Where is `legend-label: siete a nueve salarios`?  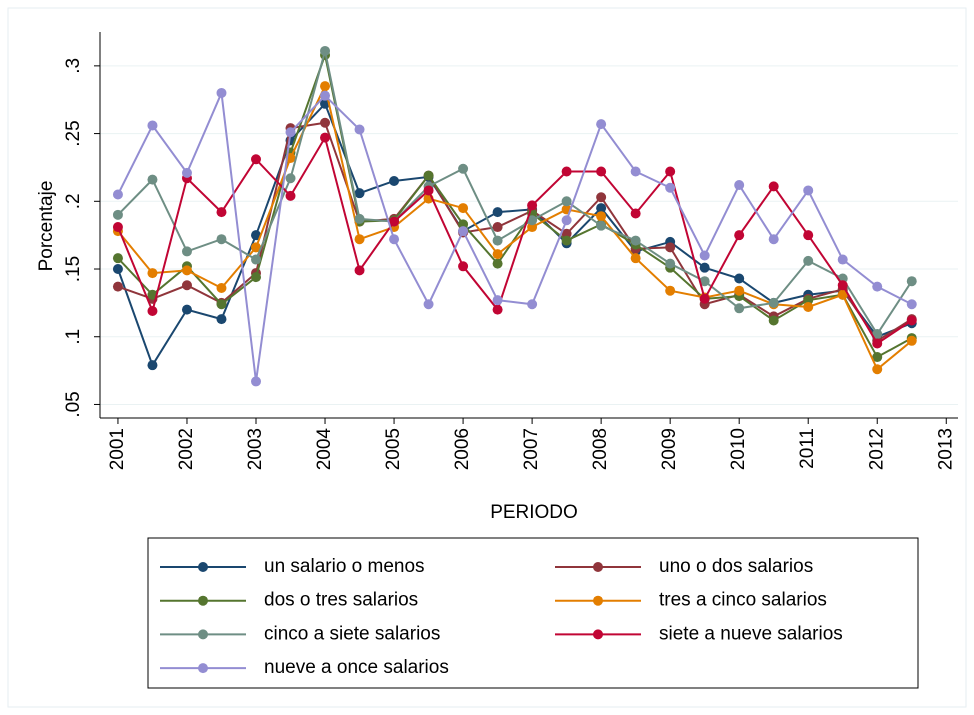 legend-label: siete a nueve salarios is located at coordinates (751, 633).